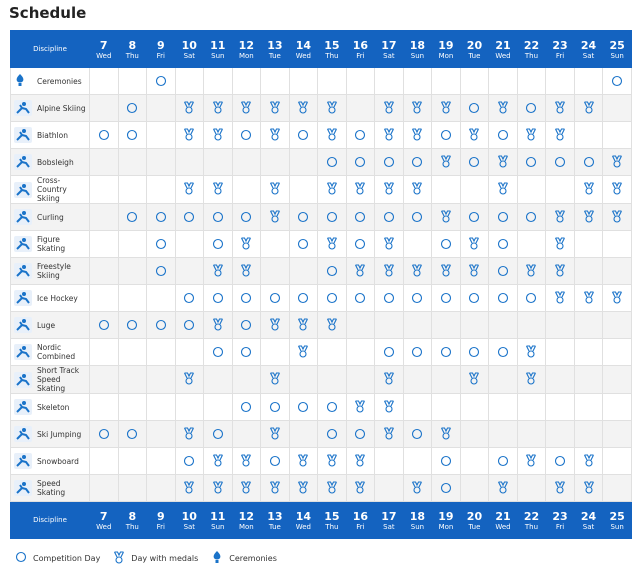  What do you see at coordinates (59, 81) in the screenshot?
I see `discipline-name: Ceremonies` at bounding box center [59, 81].